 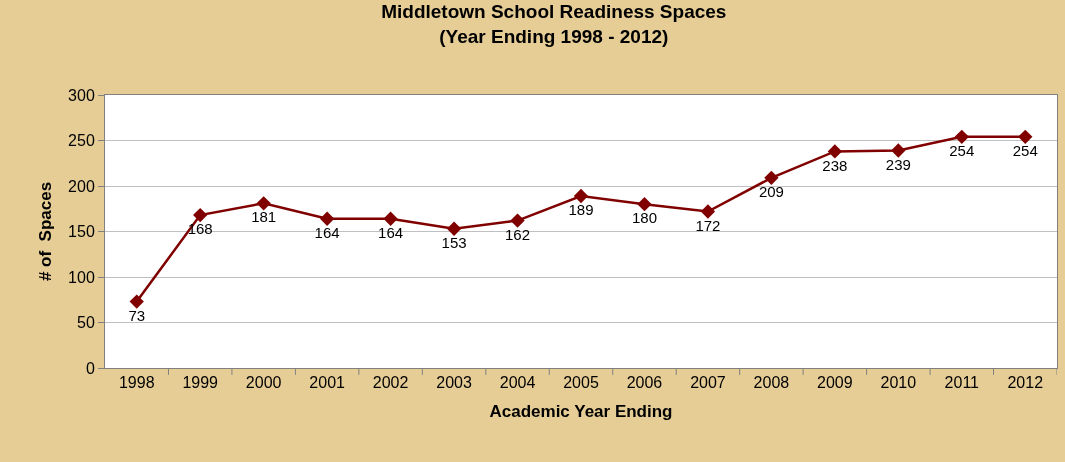 What do you see at coordinates (45, 231) in the screenshot?
I see `y-axis-title: # of Spaces` at bounding box center [45, 231].